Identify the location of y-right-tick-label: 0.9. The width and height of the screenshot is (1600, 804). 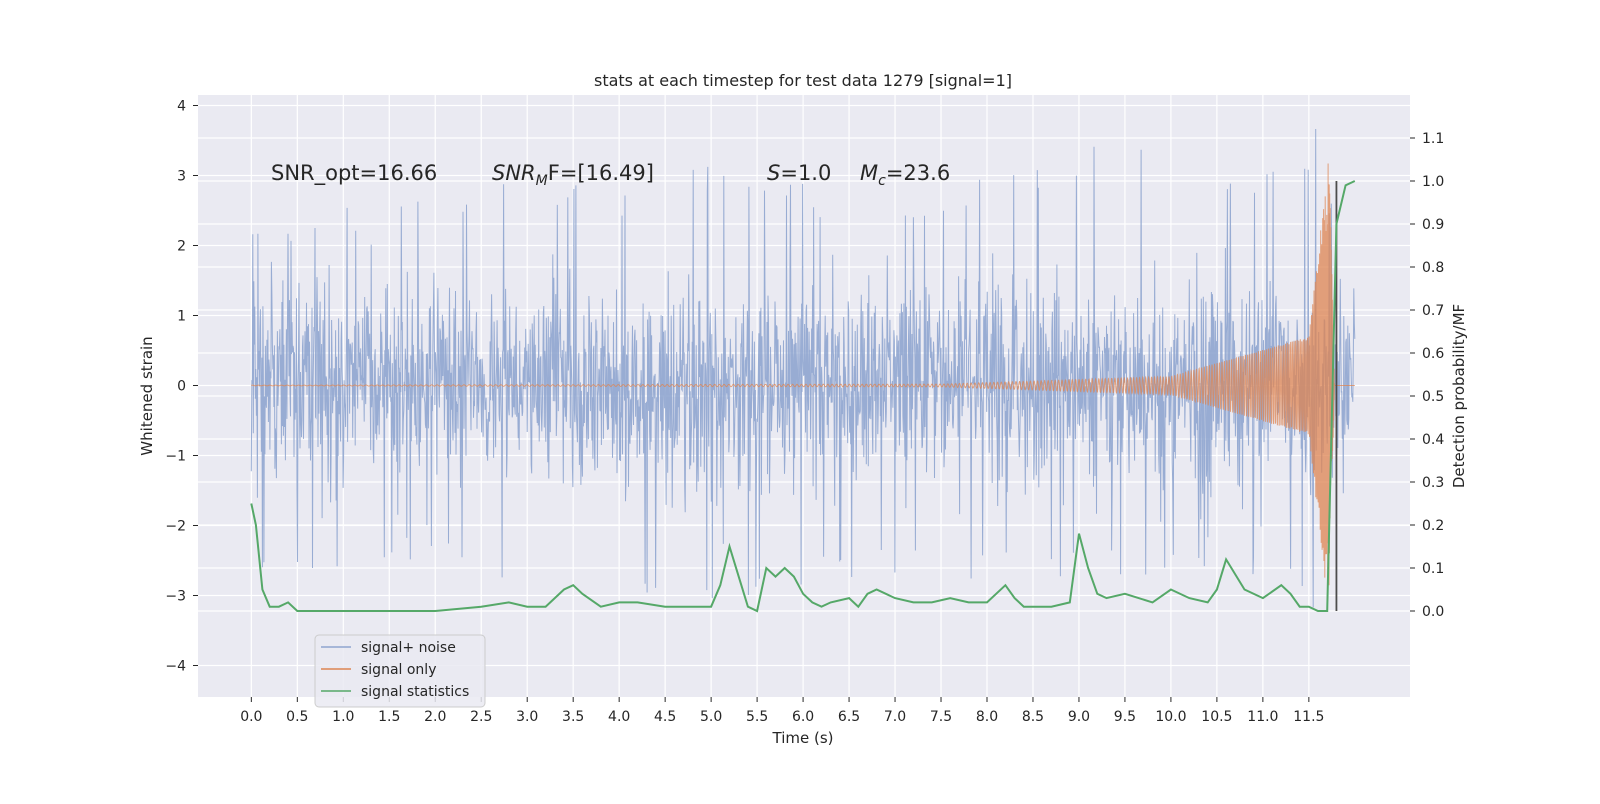
(1433, 225).